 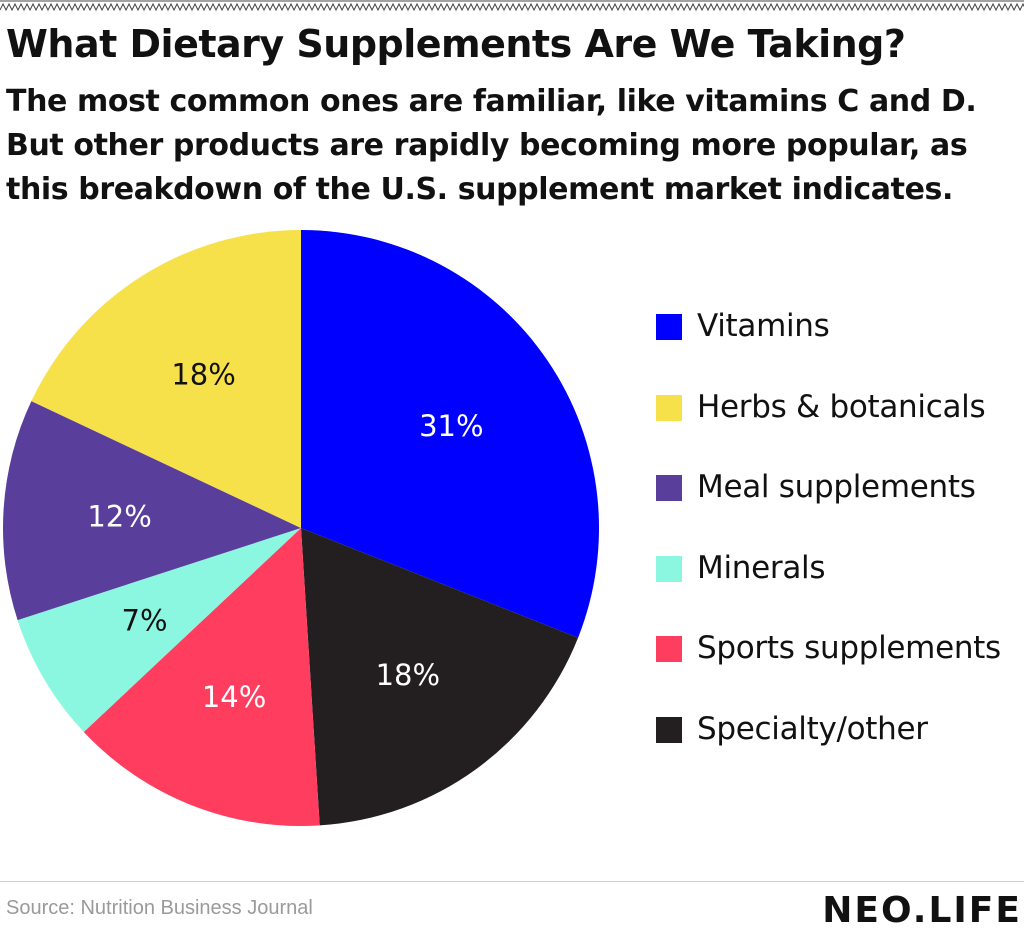 I want to click on brand-logo: NEO.LIFE, so click(x=922, y=910).